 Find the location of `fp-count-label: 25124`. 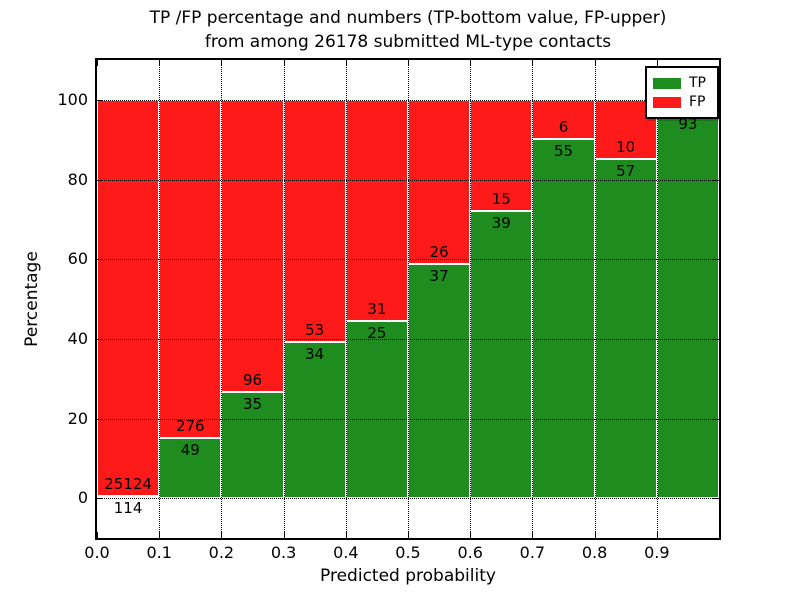

fp-count-label: 25124 is located at coordinates (128, 484).